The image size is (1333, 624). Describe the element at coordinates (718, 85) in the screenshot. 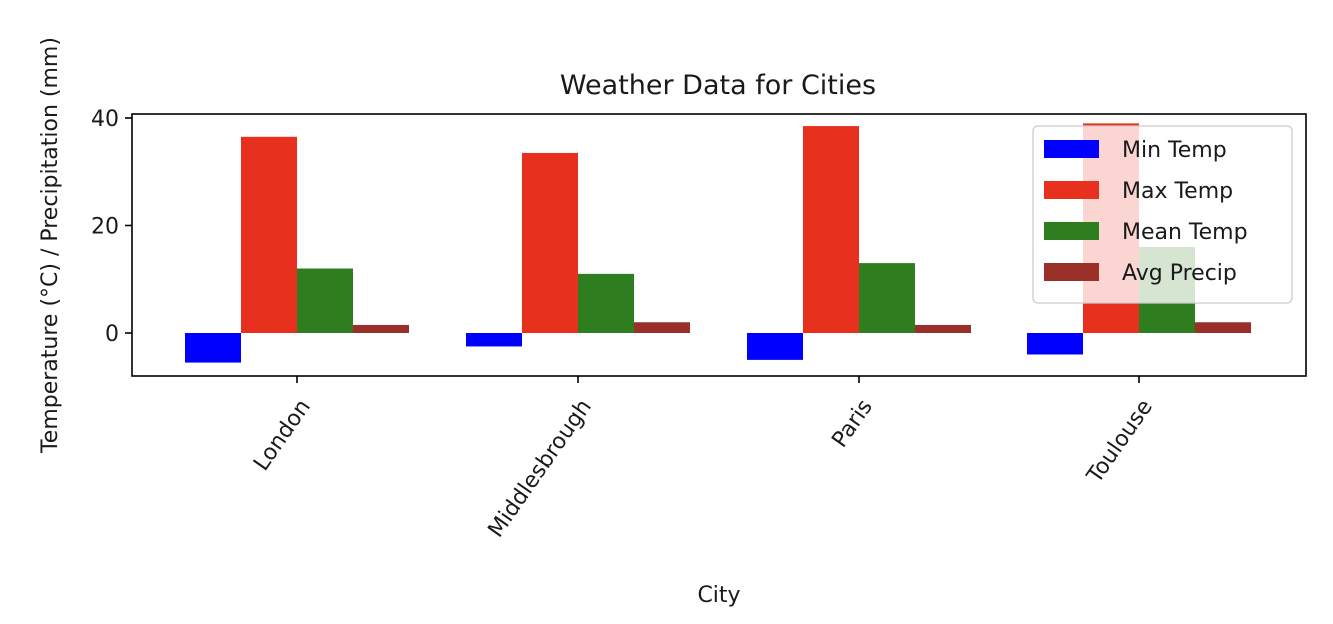

I see `chart-title: Weather Data for Cities` at that location.